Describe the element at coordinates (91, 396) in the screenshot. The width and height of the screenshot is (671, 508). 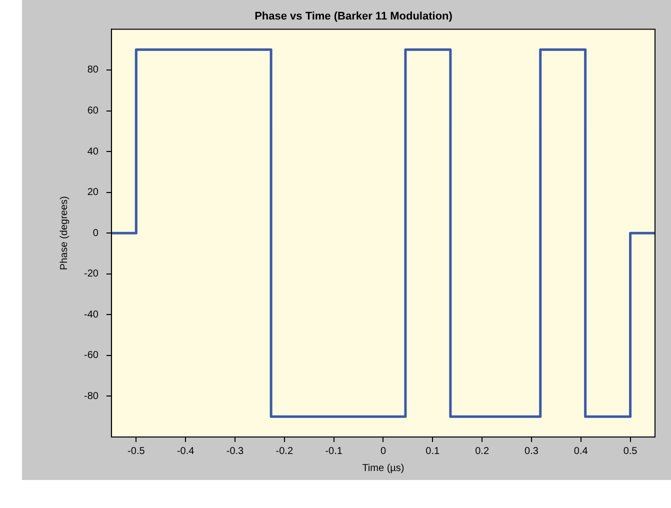
I see `y-tick-label: -80` at that location.